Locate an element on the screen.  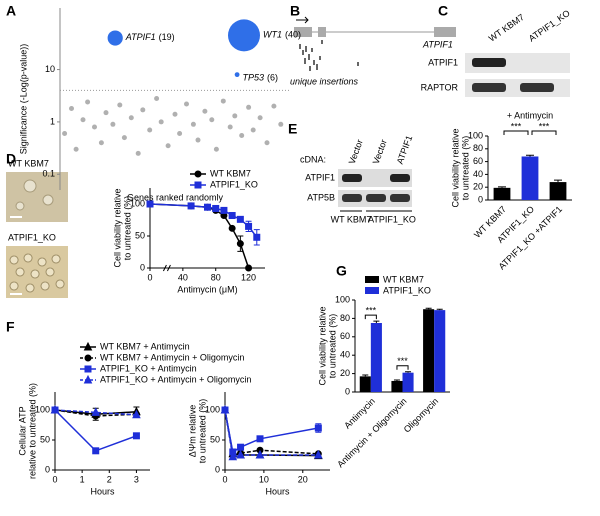
legend-label: WT KBM7 + Antimycin + Oligomycin is located at coordinates (172, 357).